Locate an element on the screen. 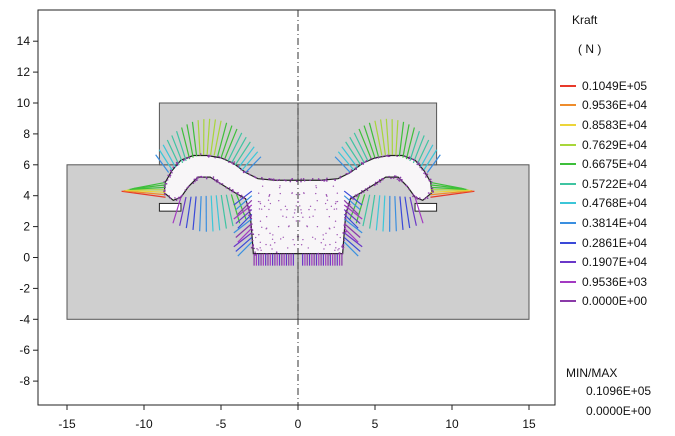 Image resolution: width=675 pixels, height=436 pixels. x-tick-label-3: 0 is located at coordinates (298, 424).